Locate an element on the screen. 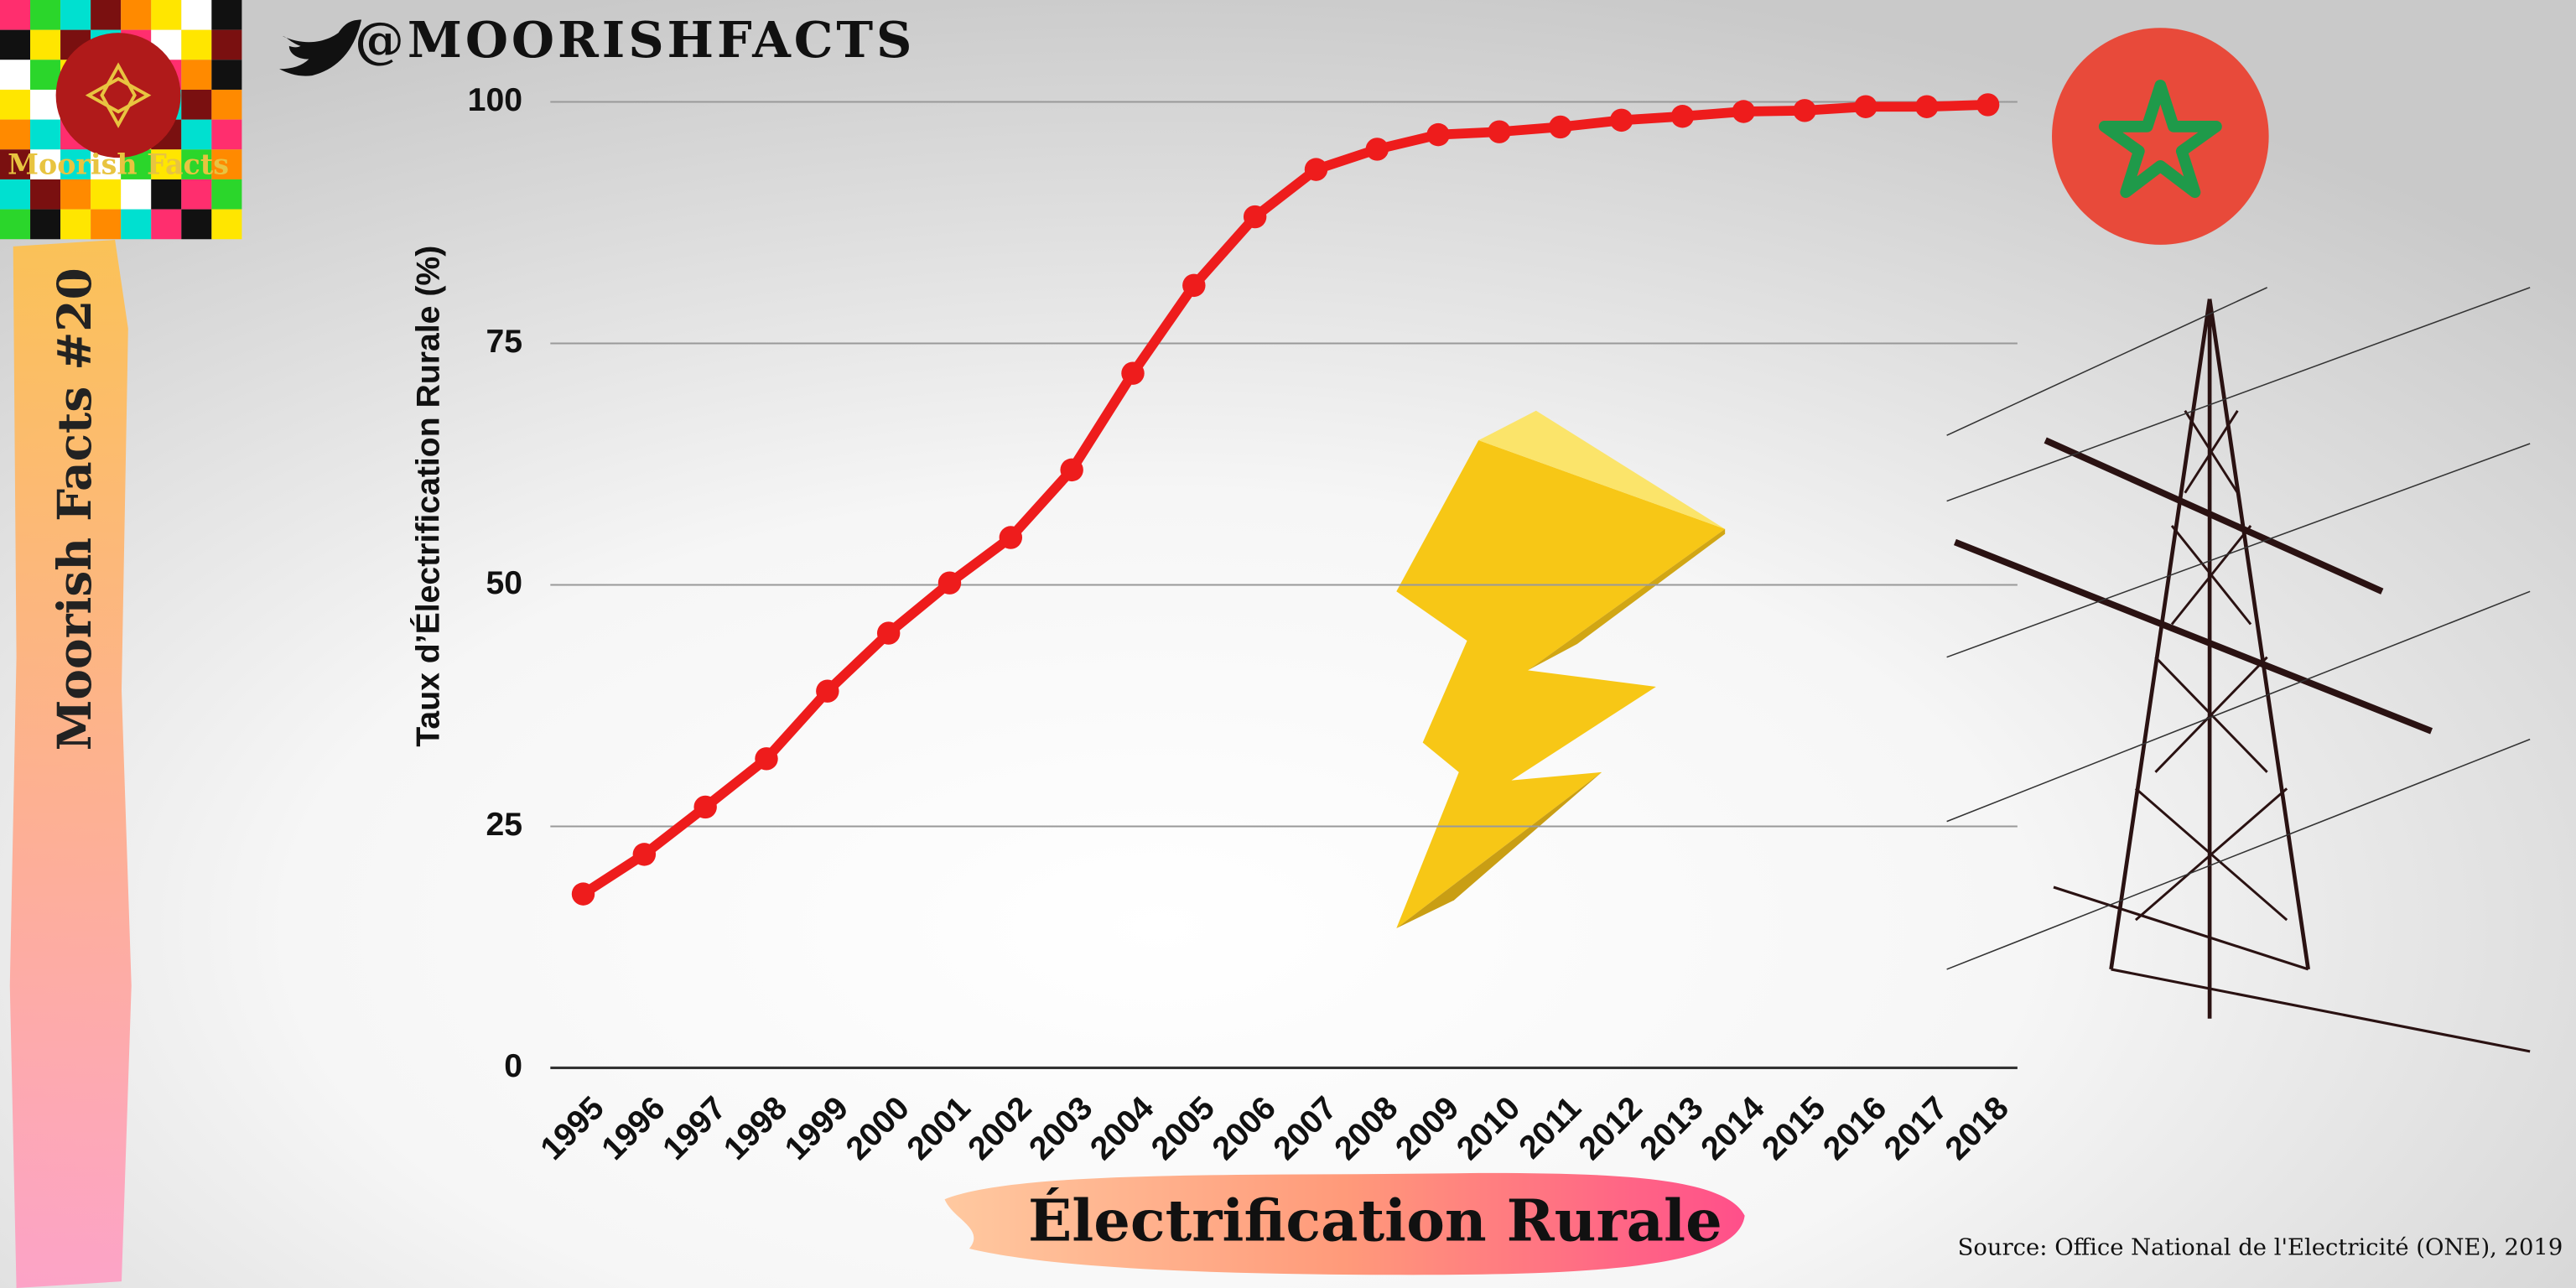 Image resolution: width=2576 pixels, height=1288 pixels. y-axis-label: Taux d’Électrification Rurale (%) is located at coordinates (428, 496).